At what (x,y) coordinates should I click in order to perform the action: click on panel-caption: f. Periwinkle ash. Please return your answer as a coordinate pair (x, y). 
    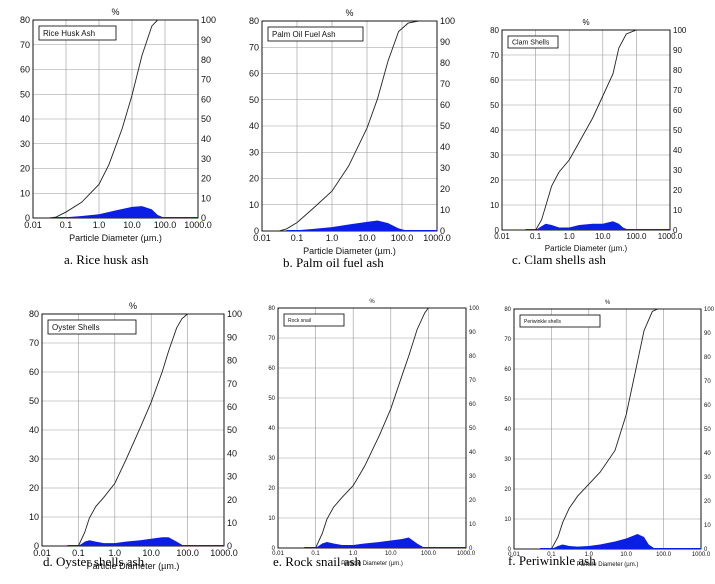
    Looking at the image, I should click on (552, 560).